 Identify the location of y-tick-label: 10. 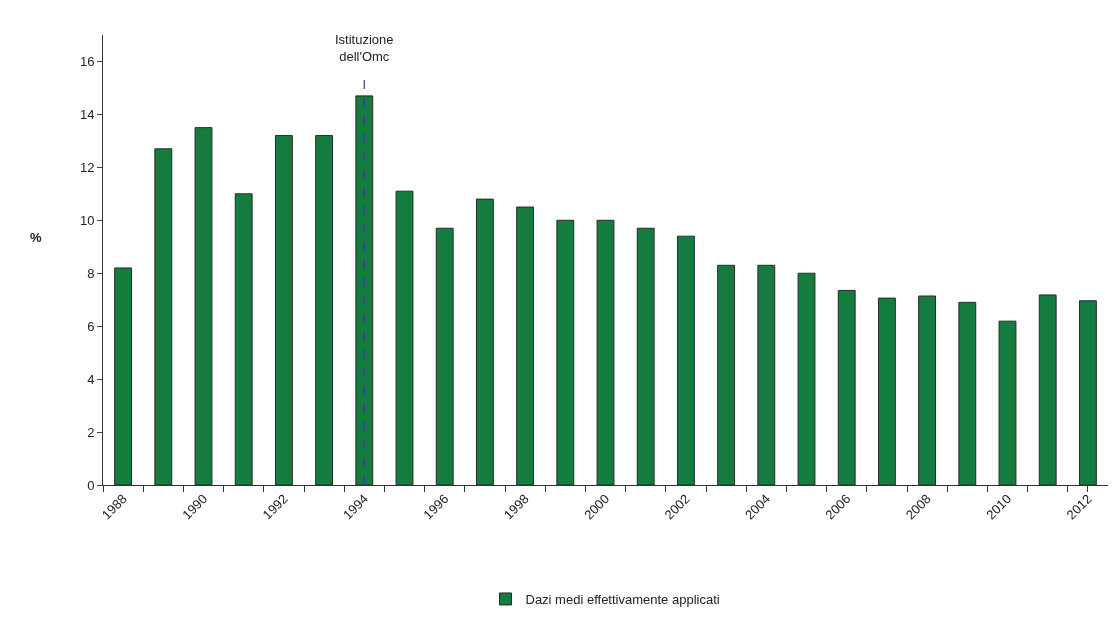
(87, 220).